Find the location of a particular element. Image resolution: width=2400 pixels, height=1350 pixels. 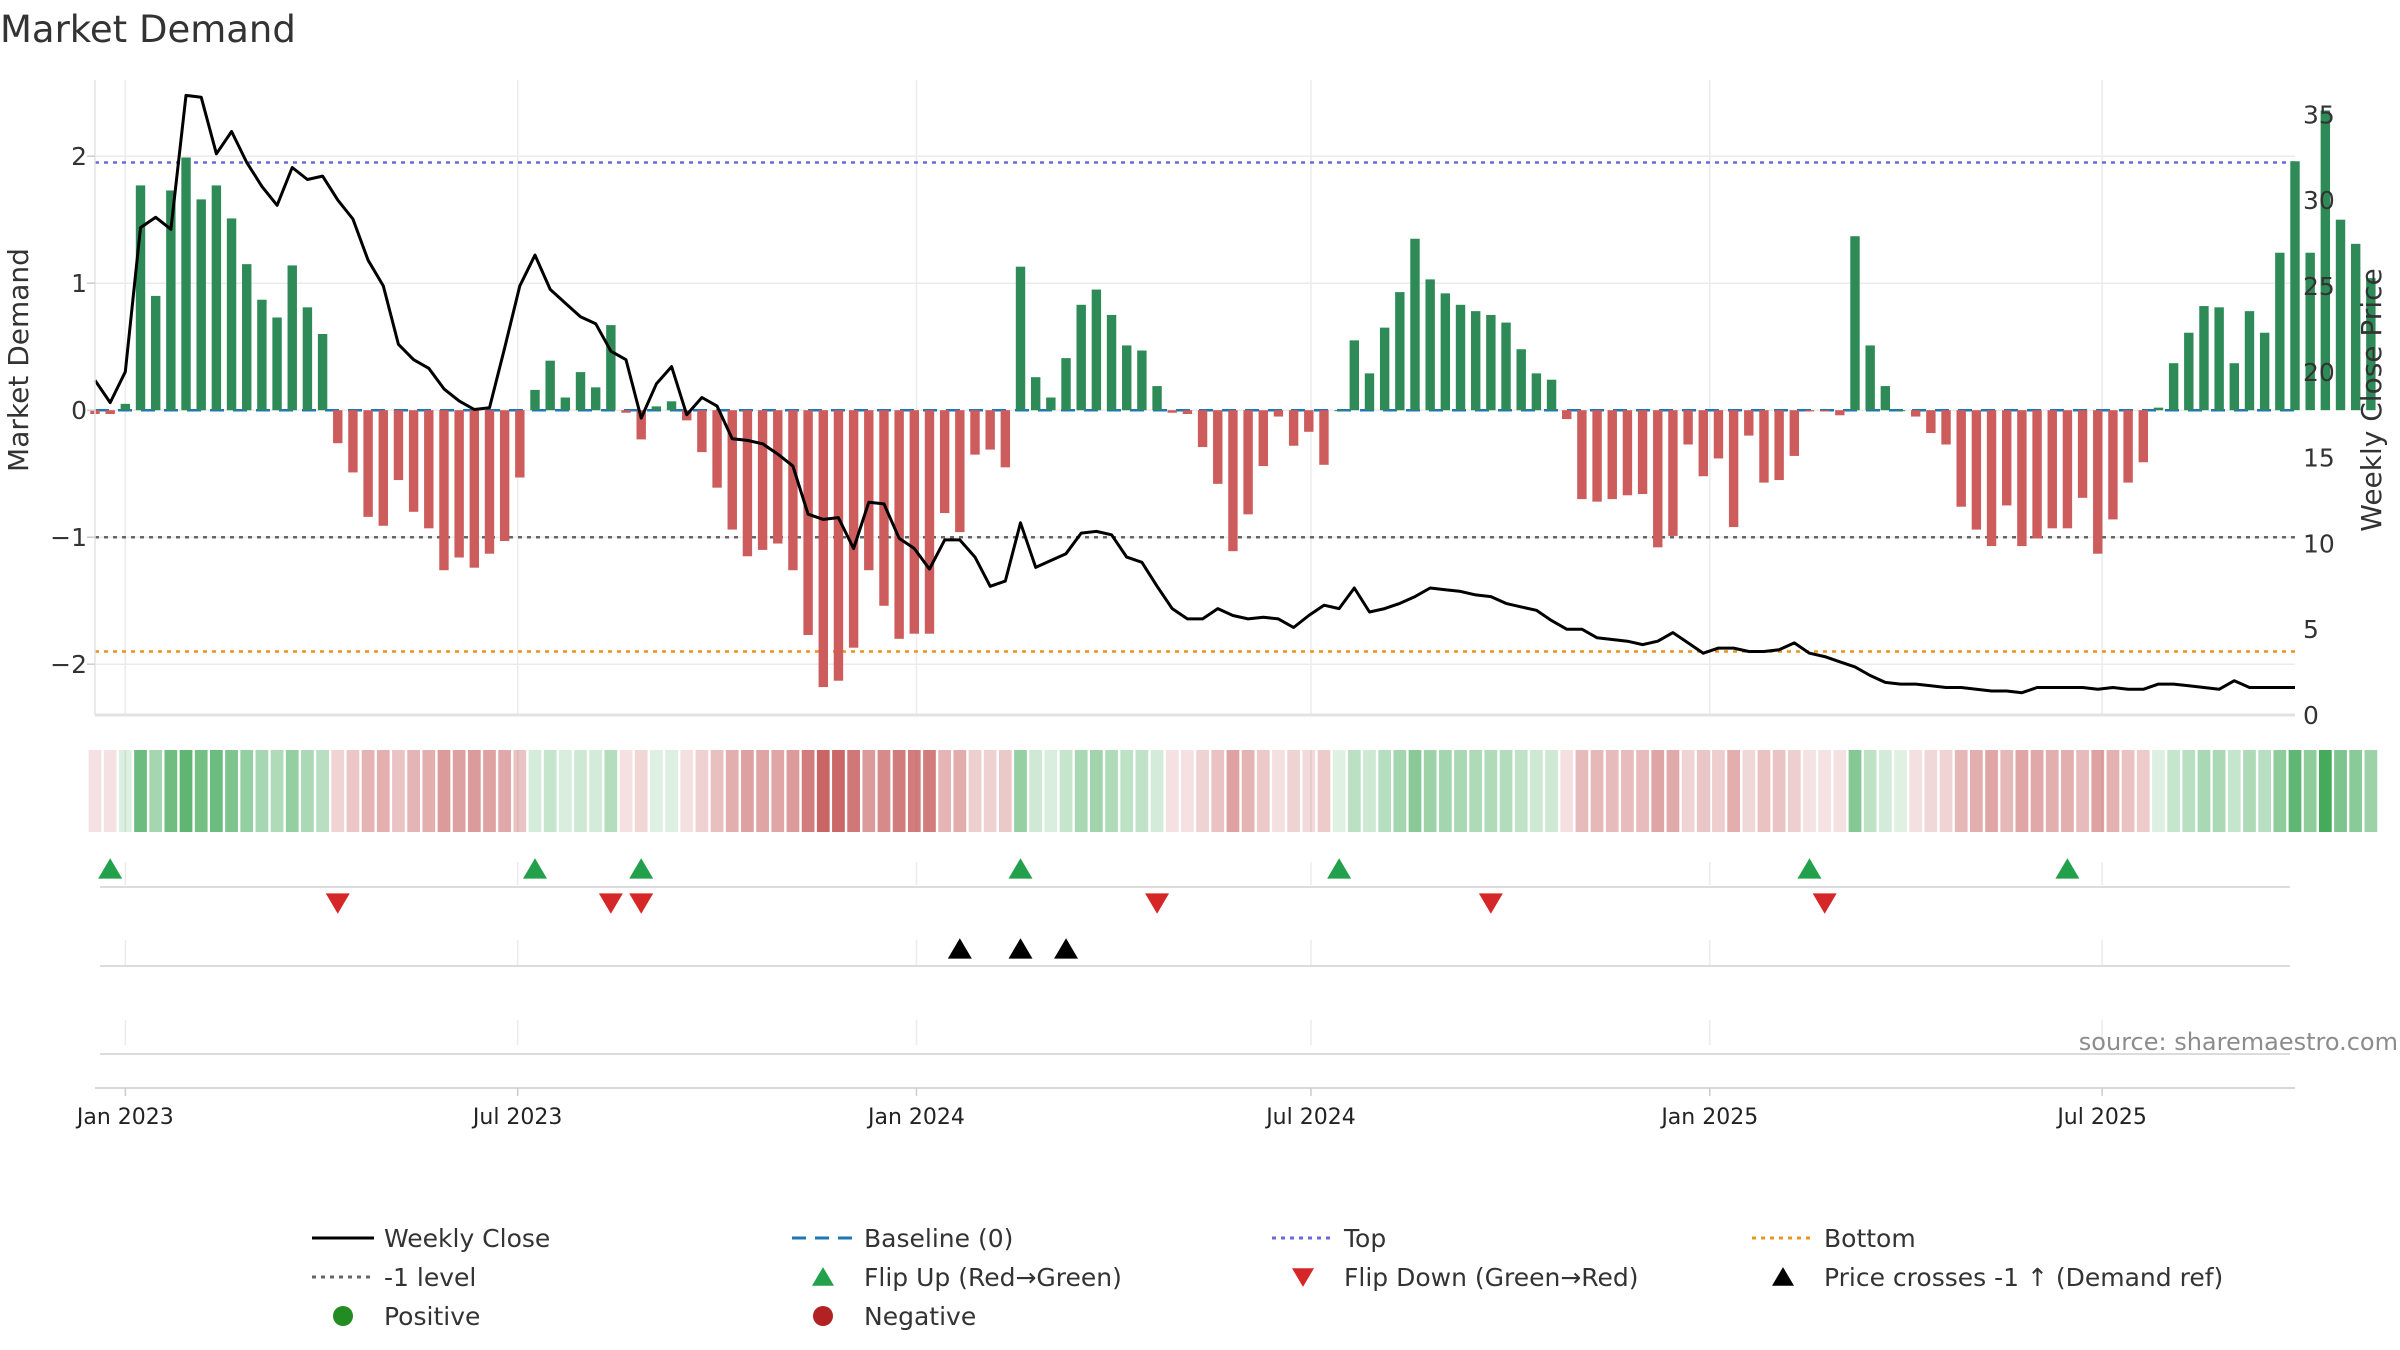

flip-down-marker is located at coordinates (641, 903).